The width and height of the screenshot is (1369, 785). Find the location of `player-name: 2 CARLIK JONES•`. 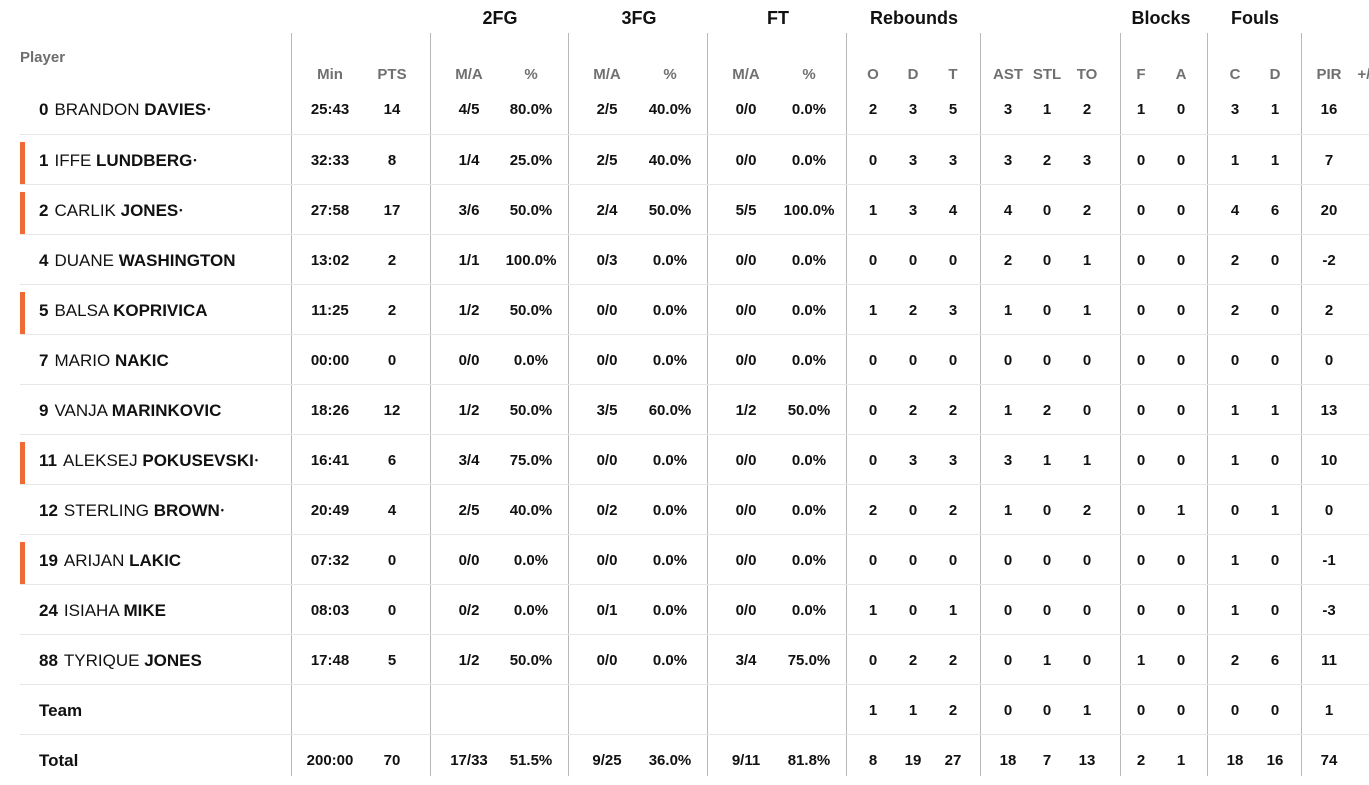

player-name: 2 CARLIK JONES• is located at coordinates (110, 211).